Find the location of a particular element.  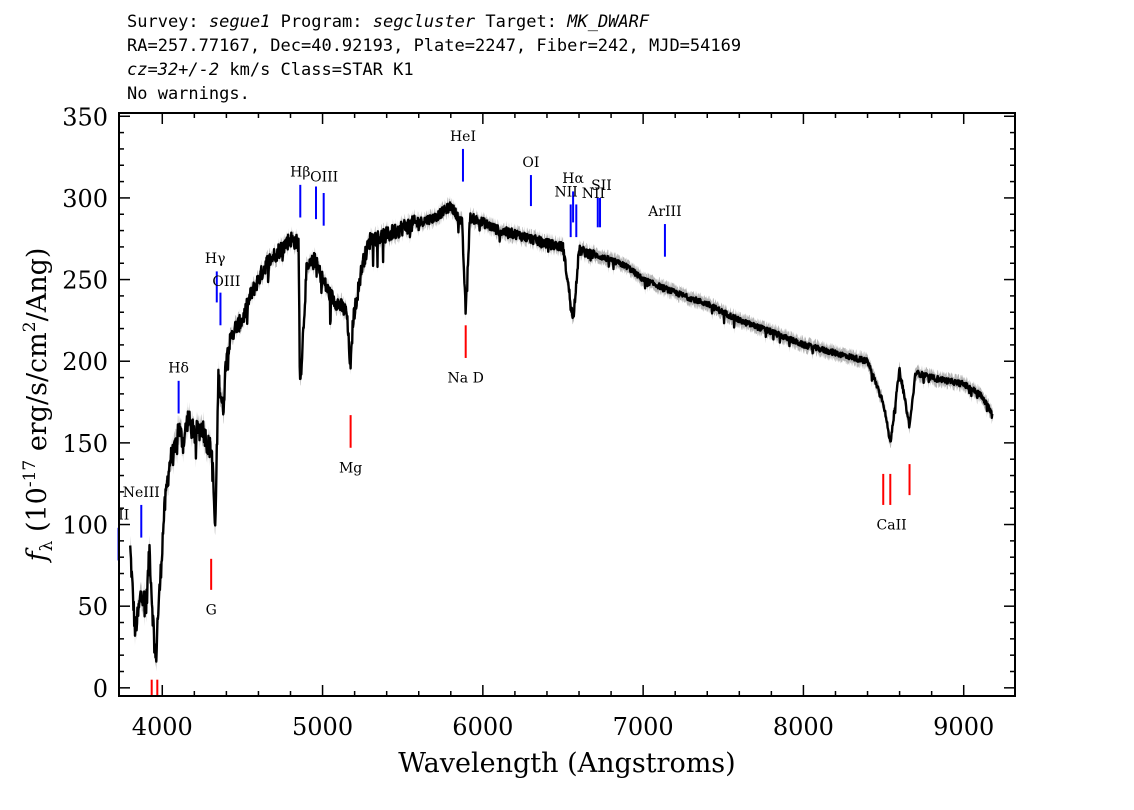

line-label: Hβ is located at coordinates (300, 173).